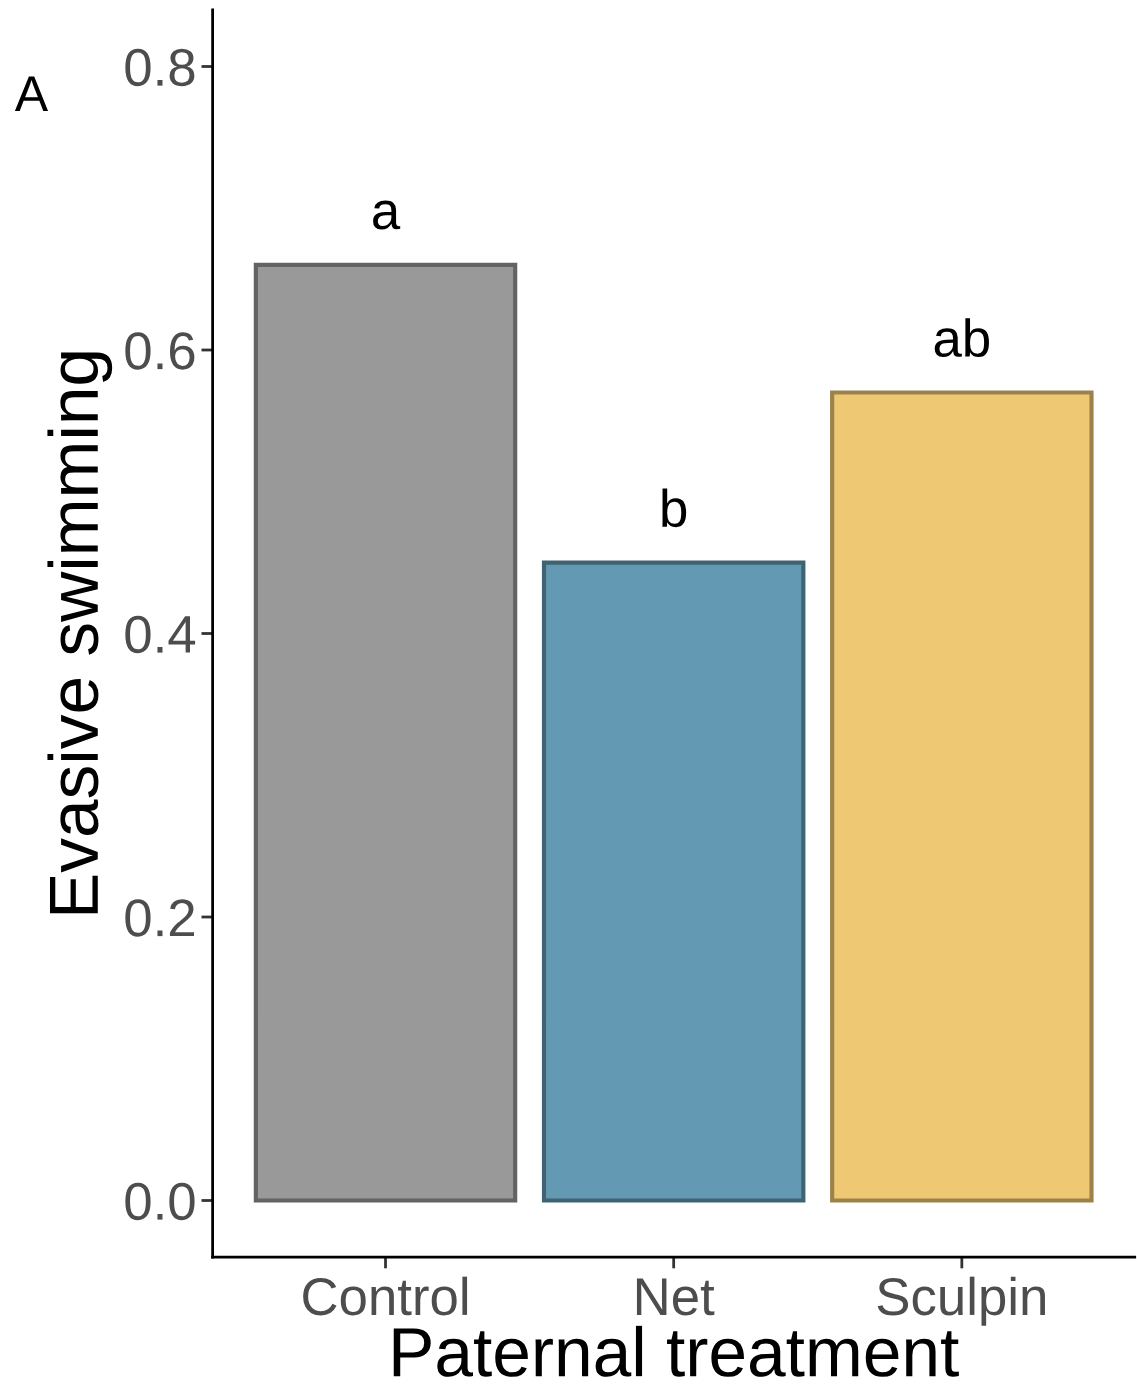  I want to click on x-tick-label: Net, so click(675, 1297).